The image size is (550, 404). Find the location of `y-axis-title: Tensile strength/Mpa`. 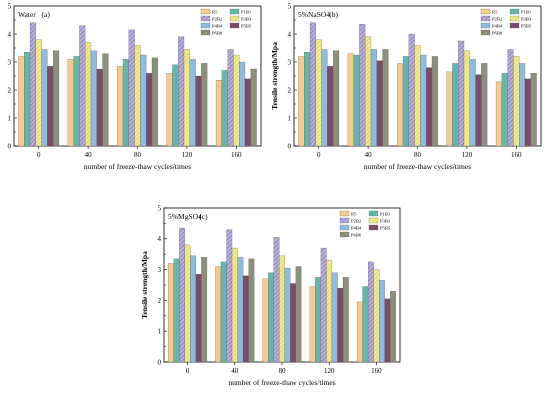

y-axis-title: Tensile strength/Mpa is located at coordinates (274, 76).